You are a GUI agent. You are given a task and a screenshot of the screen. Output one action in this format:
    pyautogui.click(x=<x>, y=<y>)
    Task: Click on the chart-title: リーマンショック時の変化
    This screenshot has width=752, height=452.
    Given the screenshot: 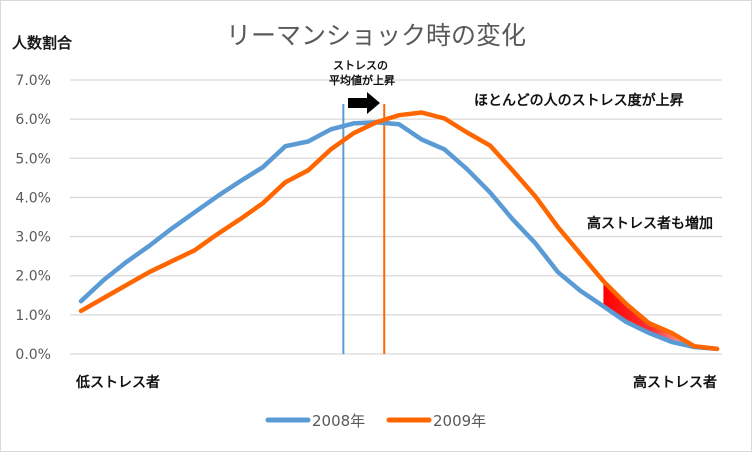 What is the action you would take?
    pyautogui.click(x=376, y=35)
    